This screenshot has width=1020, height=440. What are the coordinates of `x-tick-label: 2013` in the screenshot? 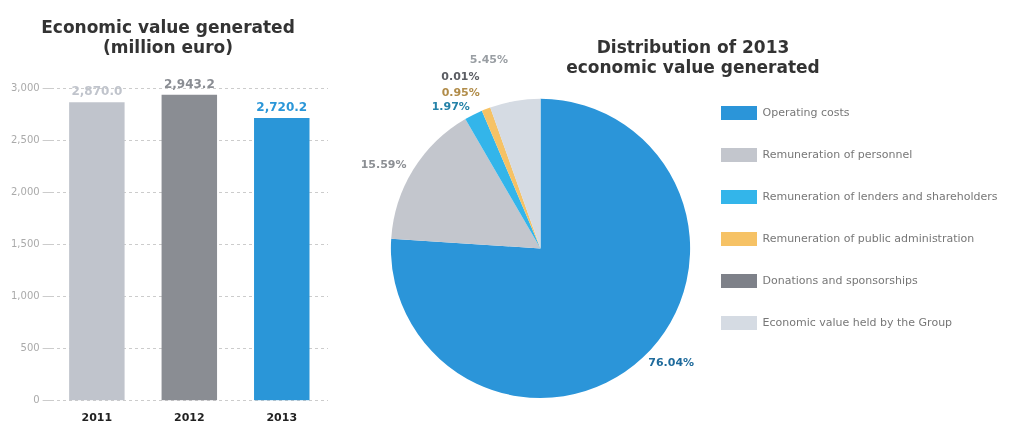 It's located at (282, 418).